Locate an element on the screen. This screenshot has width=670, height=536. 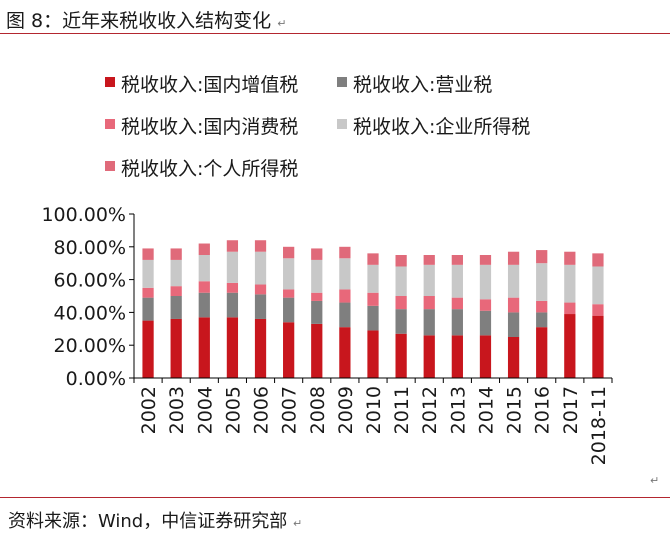
x-tick-label: 2015 is located at coordinates (515, 410).